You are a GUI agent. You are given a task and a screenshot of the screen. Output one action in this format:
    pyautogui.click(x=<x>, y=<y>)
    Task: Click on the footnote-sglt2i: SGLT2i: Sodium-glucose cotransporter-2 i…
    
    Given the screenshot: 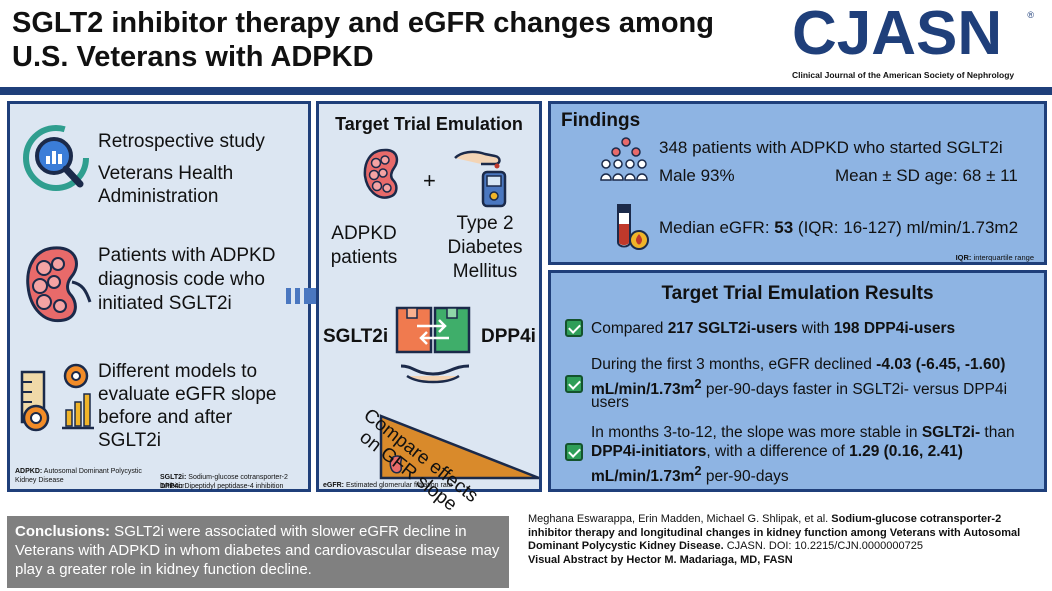 What is the action you would take?
    pyautogui.click(x=224, y=482)
    